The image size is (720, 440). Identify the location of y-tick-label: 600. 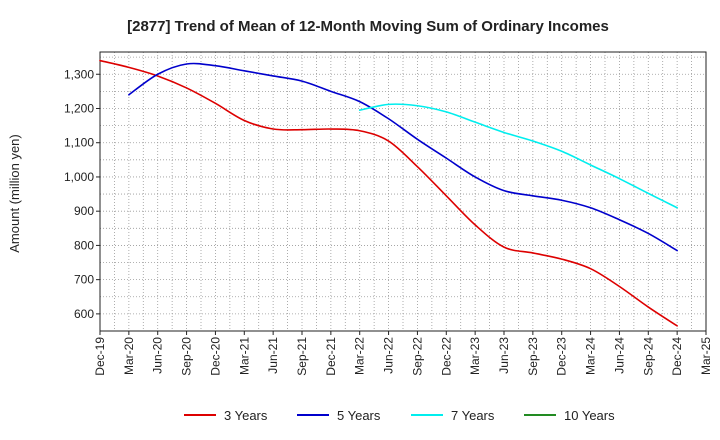
(84, 314).